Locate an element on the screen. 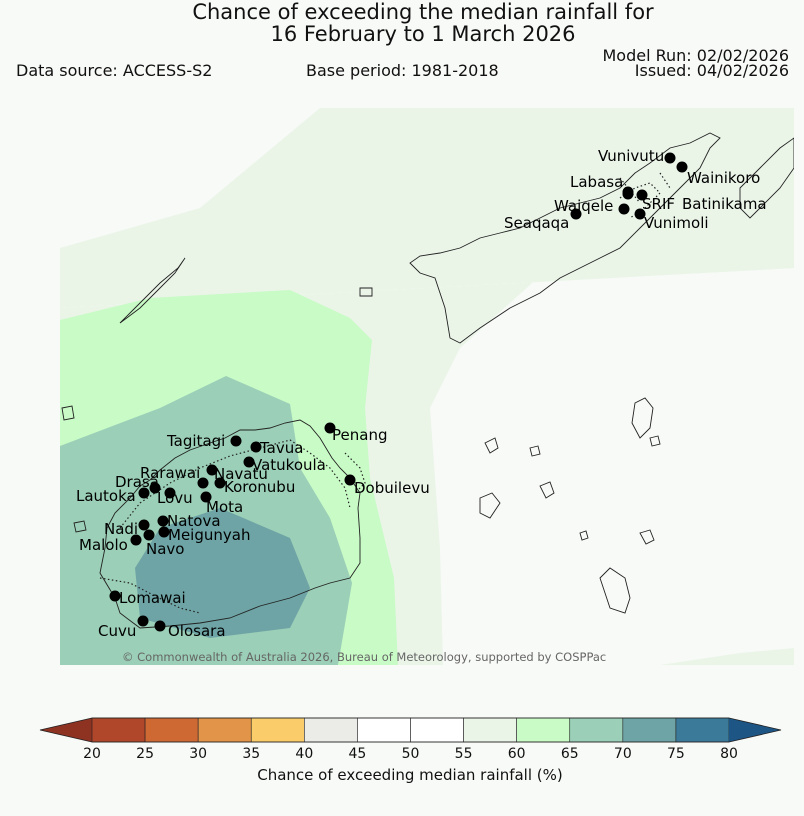  zone-55-60-southeast is located at coordinates (727, 656).